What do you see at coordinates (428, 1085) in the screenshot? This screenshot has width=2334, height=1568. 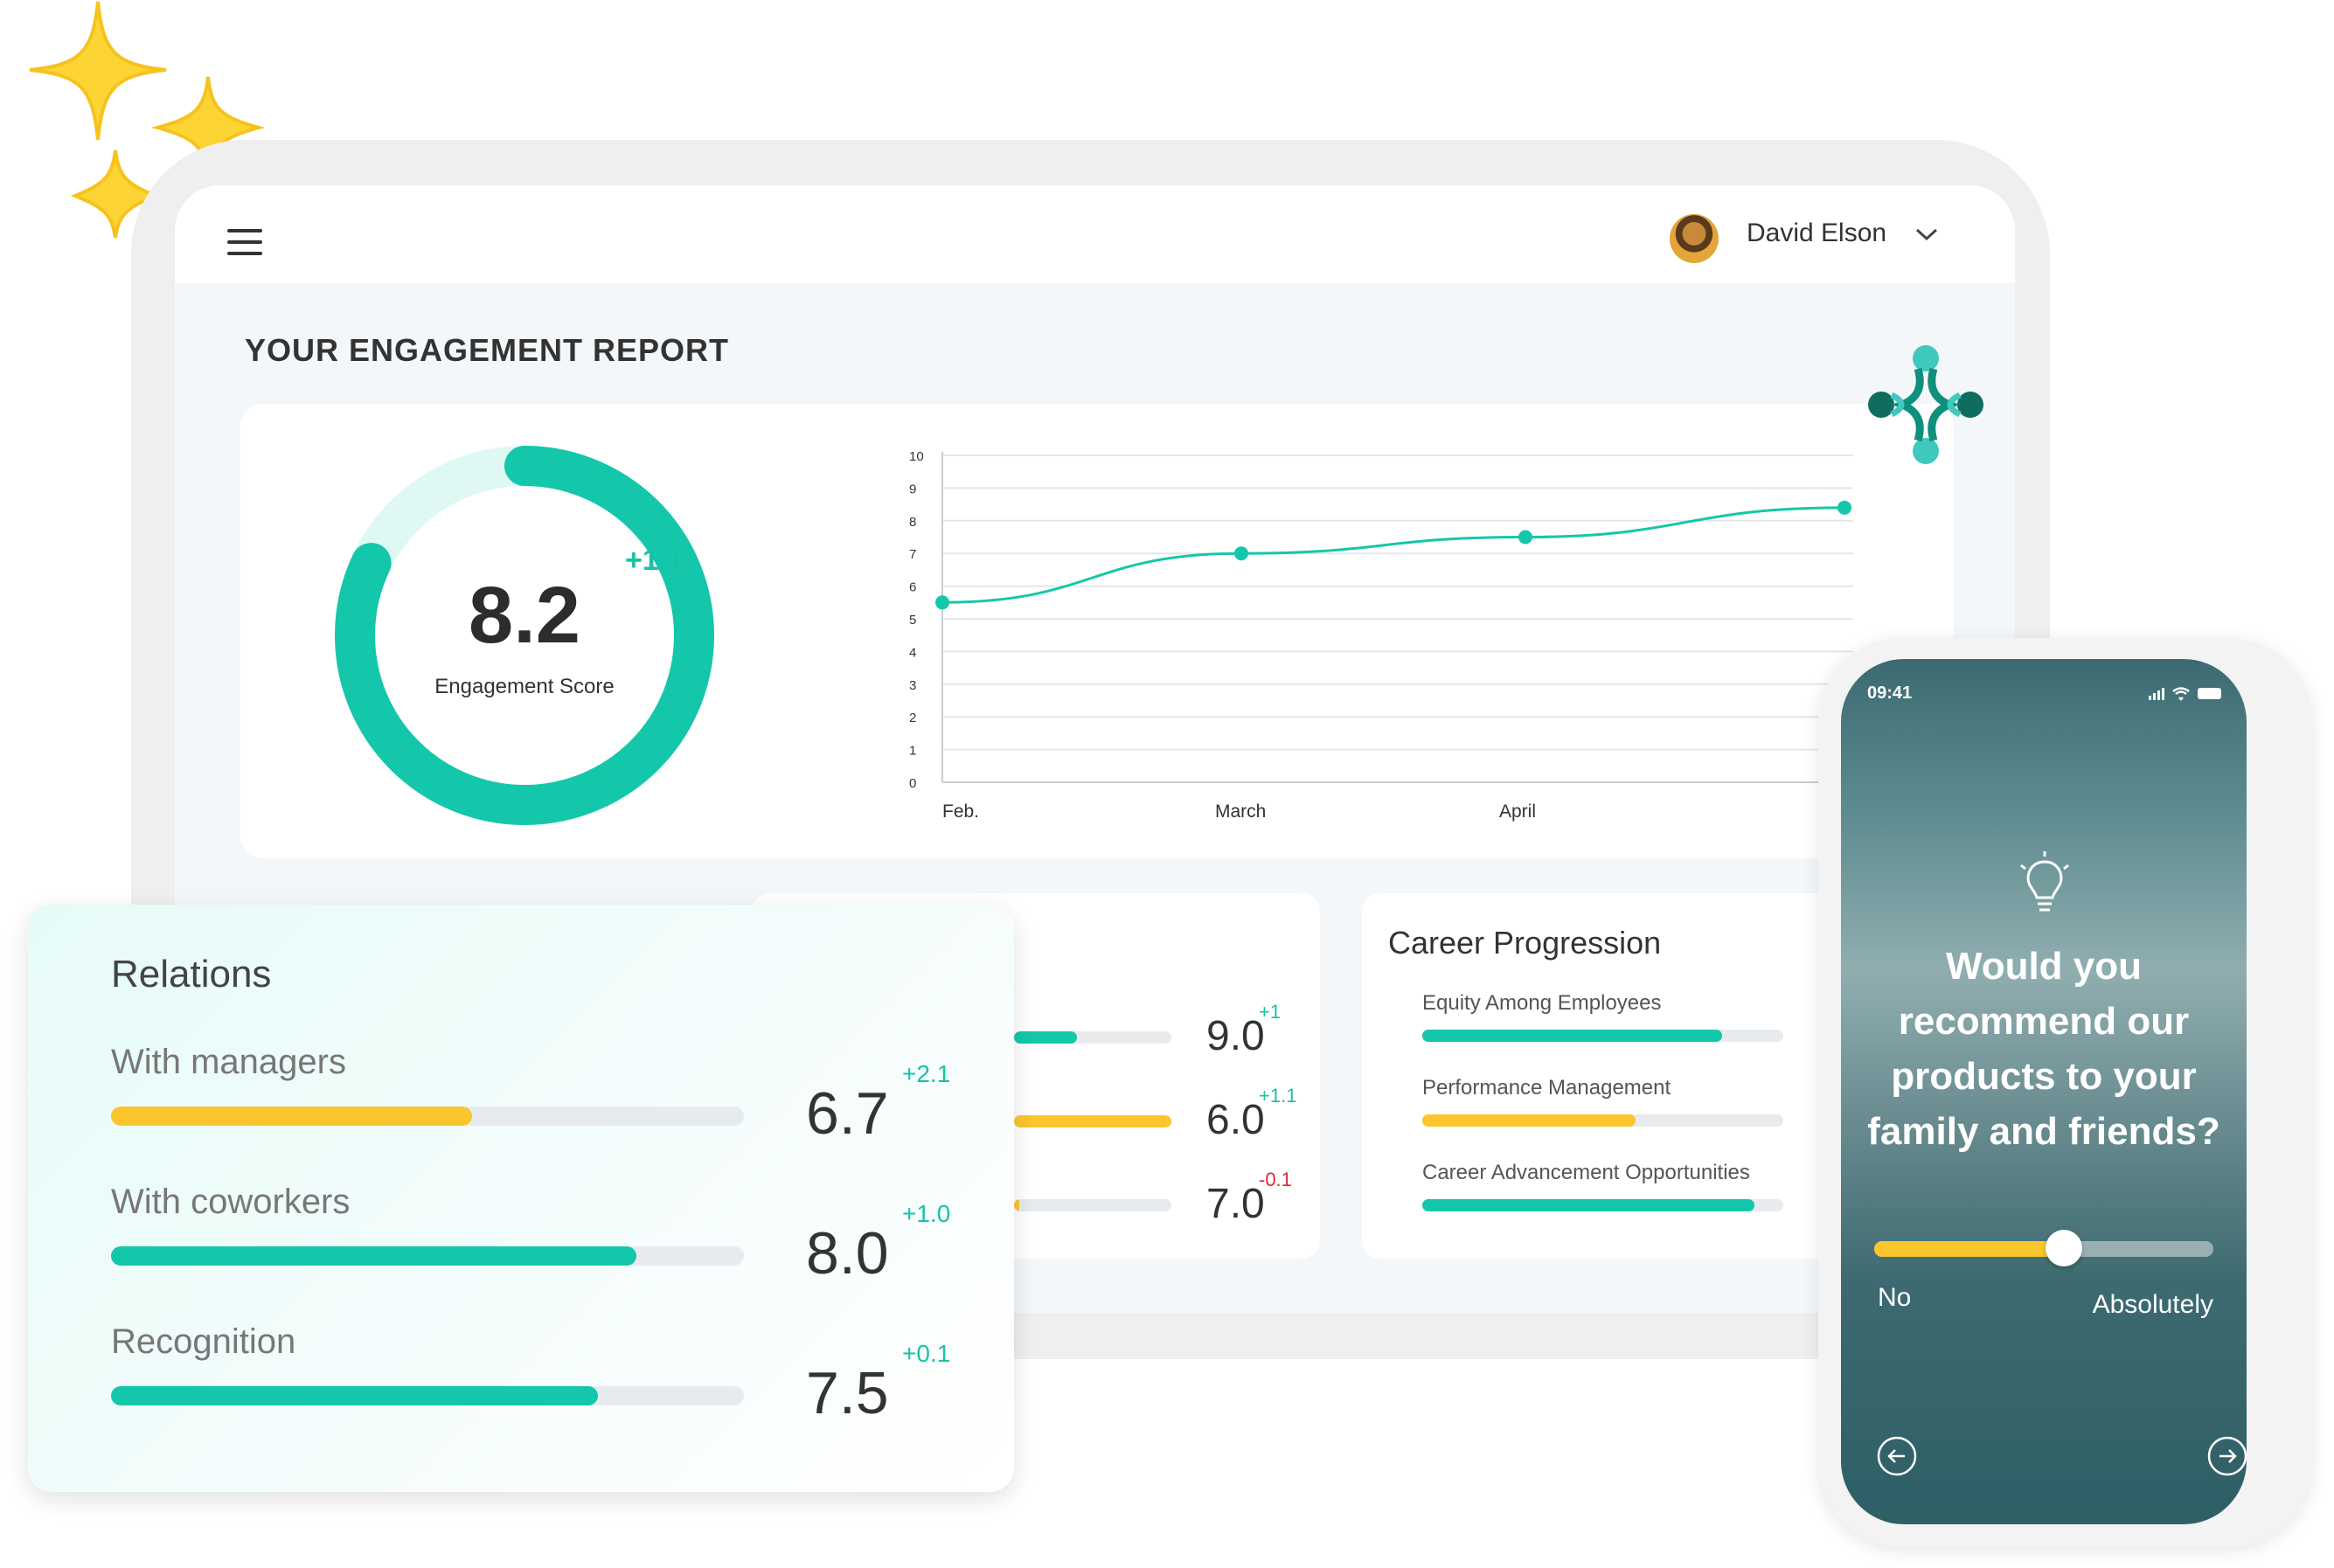 I see `relations-row: With managers` at bounding box center [428, 1085].